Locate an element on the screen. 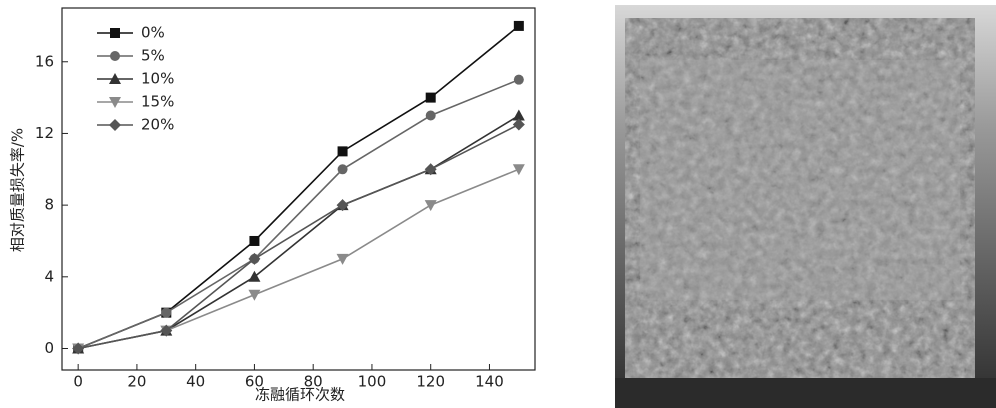 This screenshot has height=408, width=996. legend-label: 0% is located at coordinates (153, 33).